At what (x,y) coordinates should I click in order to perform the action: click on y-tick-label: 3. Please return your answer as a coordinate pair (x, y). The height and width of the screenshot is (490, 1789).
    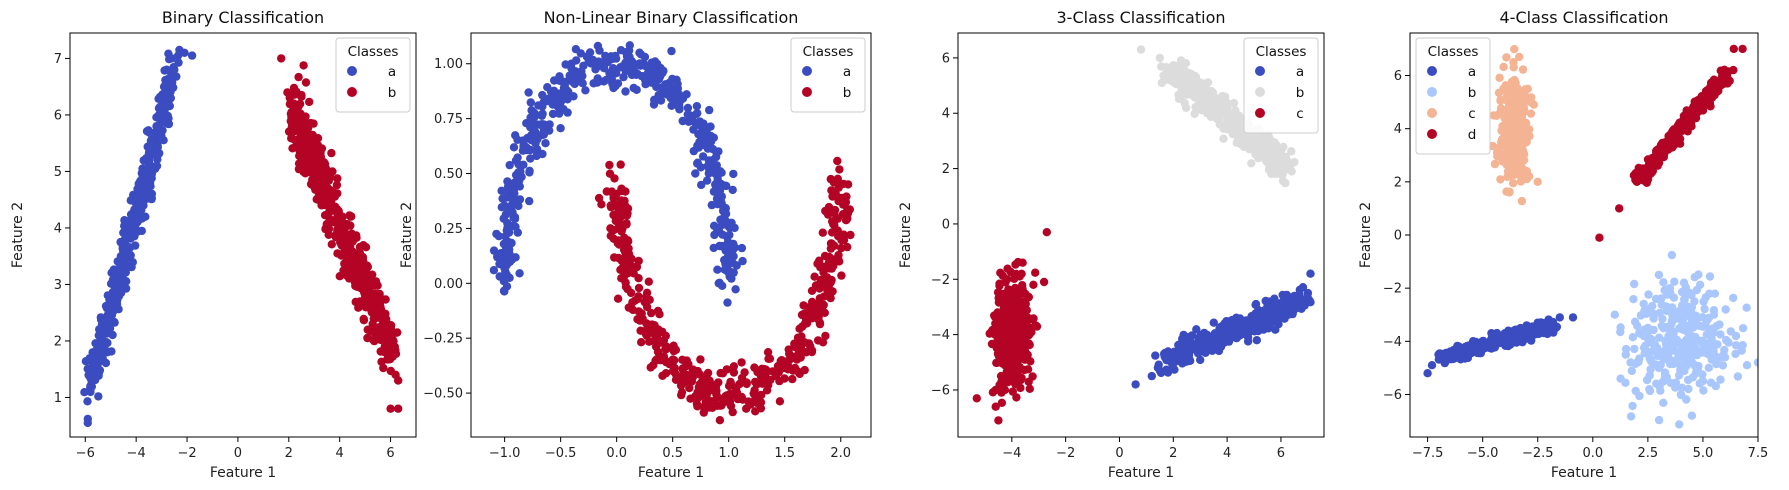
    Looking at the image, I should click on (58, 285).